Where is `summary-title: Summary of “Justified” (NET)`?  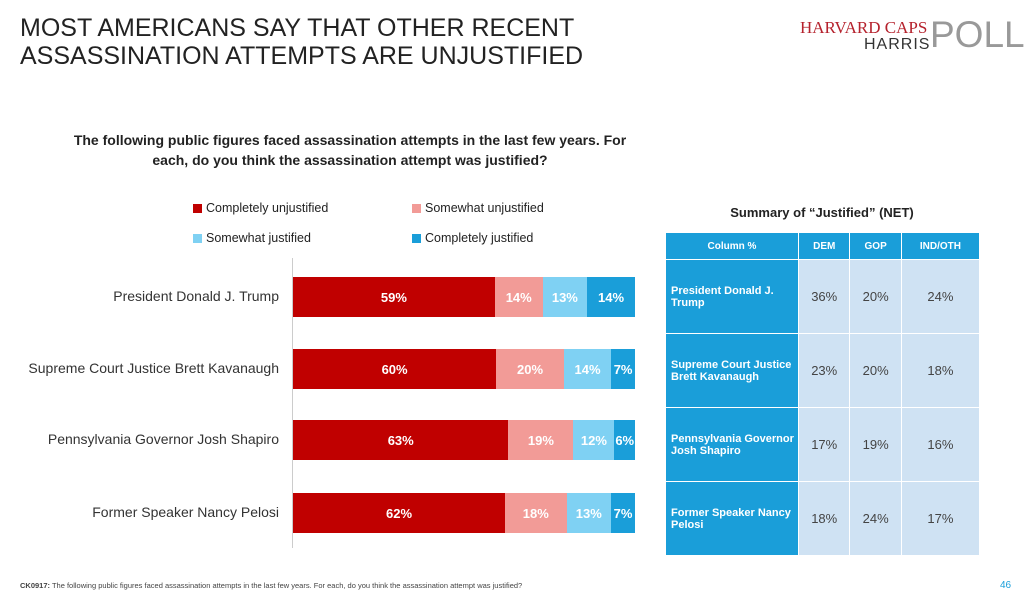
summary-title: Summary of “Justified” (NET) is located at coordinates (822, 212).